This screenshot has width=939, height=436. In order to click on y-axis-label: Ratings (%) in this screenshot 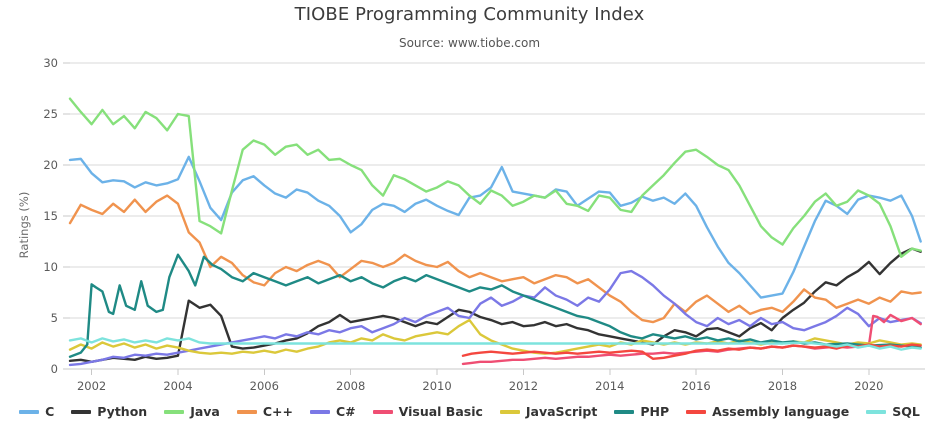, I will do `click(24, 225)`.